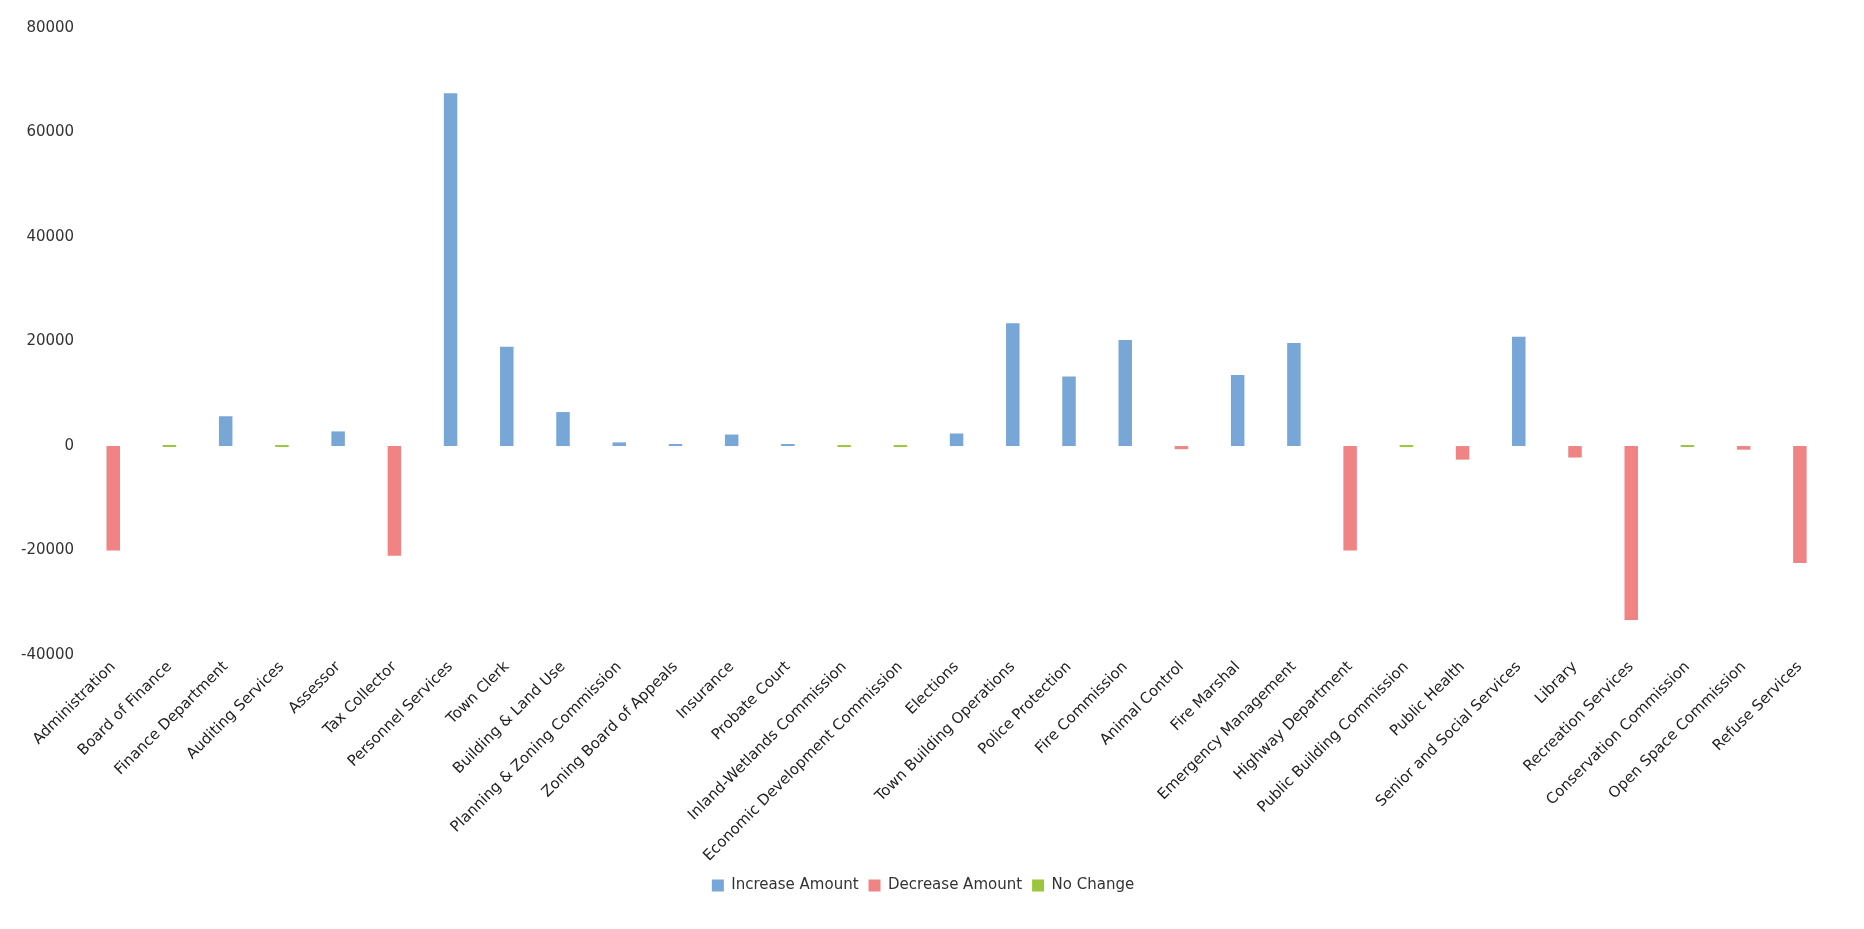 The width and height of the screenshot is (1864, 929). What do you see at coordinates (50, 131) in the screenshot?
I see `y-tick-label: 60000` at bounding box center [50, 131].